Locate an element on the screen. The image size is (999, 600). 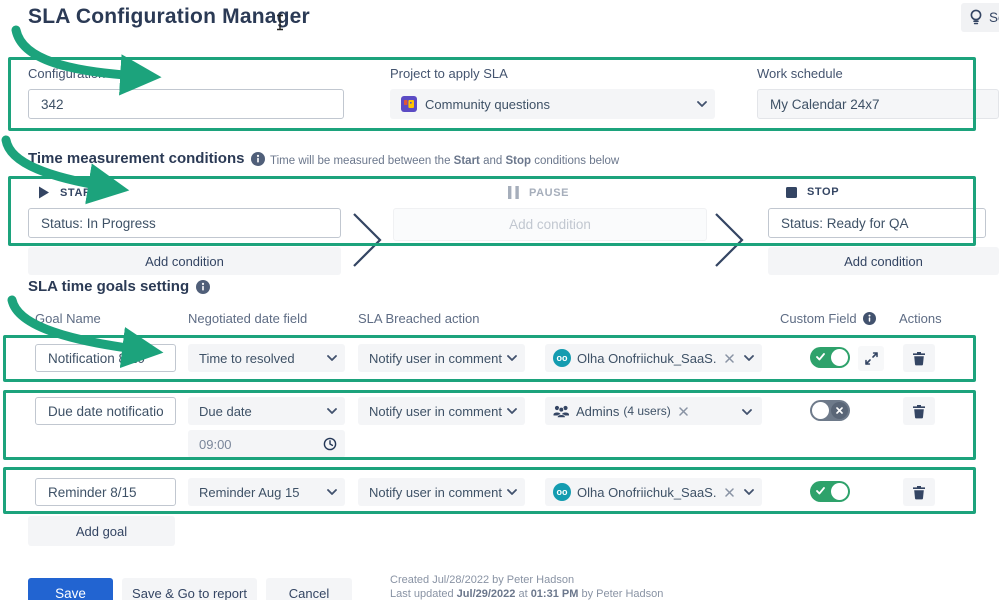
created-info: Created Jul/28/2022 by Peter Hadson is located at coordinates (482, 580).